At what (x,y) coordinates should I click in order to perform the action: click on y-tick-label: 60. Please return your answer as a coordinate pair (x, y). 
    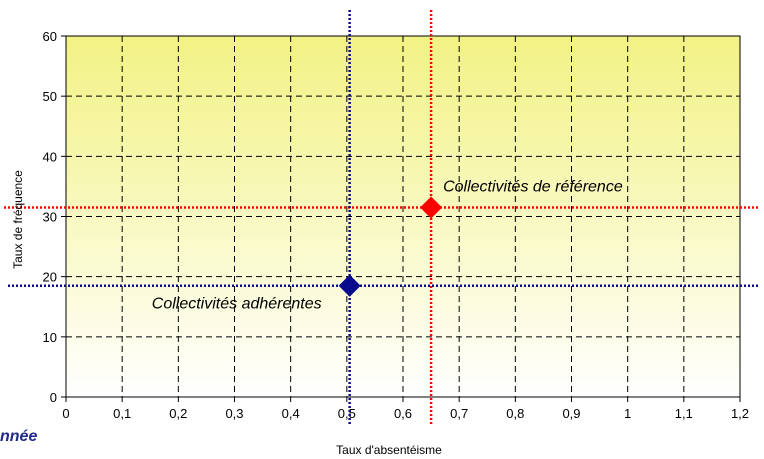
    Looking at the image, I should click on (50, 36).